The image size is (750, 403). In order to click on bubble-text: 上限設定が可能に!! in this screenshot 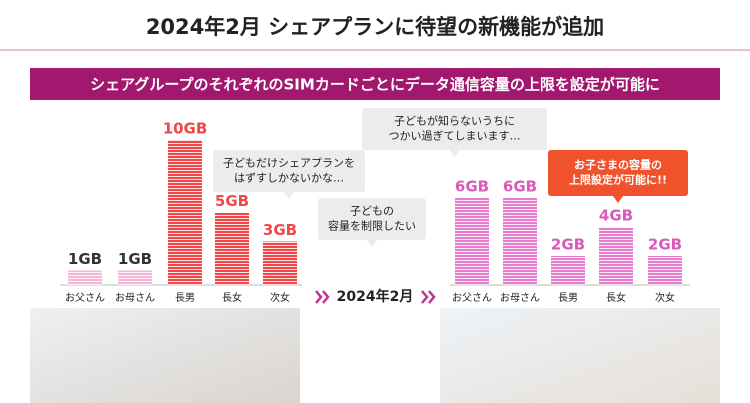, I will do `click(618, 180)`.